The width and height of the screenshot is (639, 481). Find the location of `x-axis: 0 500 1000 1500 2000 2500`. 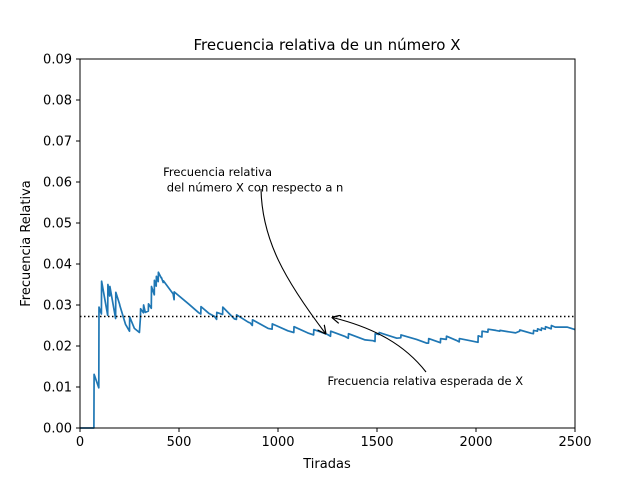

x-axis: 0 500 1000 1500 2000 2500 is located at coordinates (334, 439).